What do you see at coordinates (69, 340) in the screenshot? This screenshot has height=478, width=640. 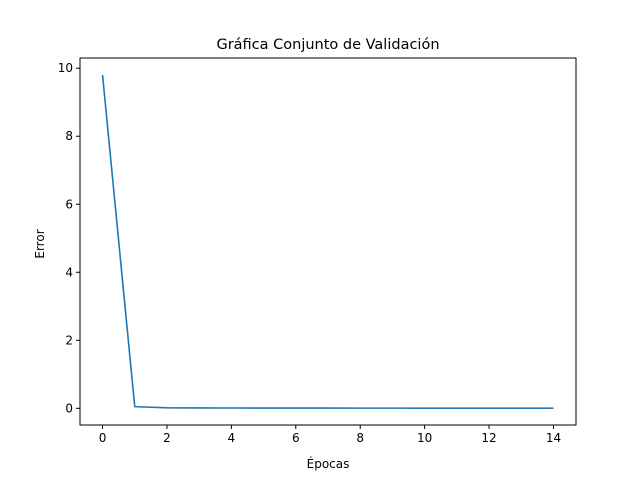 I see `y-tick-label-2: 2` at bounding box center [69, 340].